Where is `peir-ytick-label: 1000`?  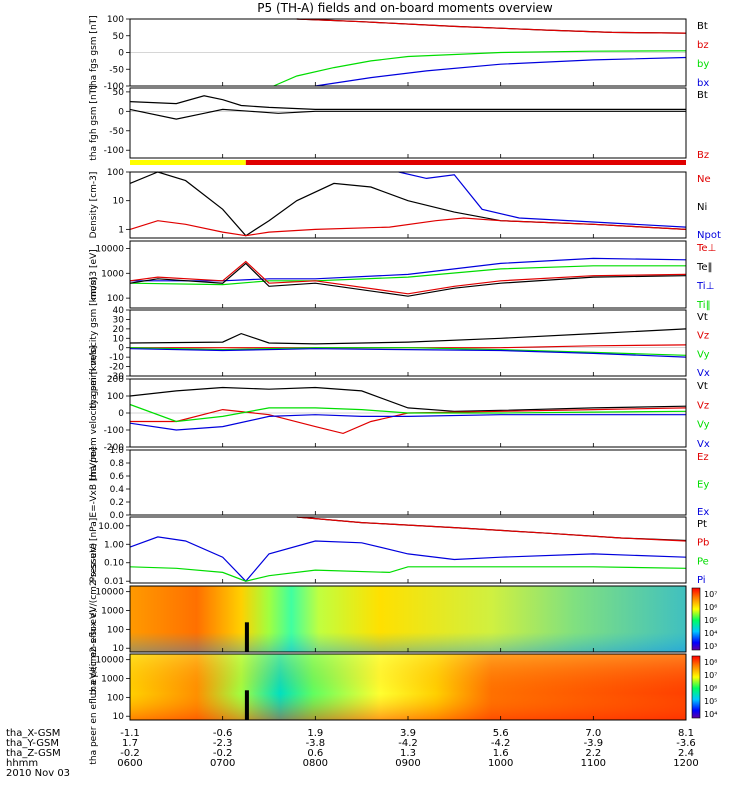
peir-ytick-label: 1000 is located at coordinates (112, 612).